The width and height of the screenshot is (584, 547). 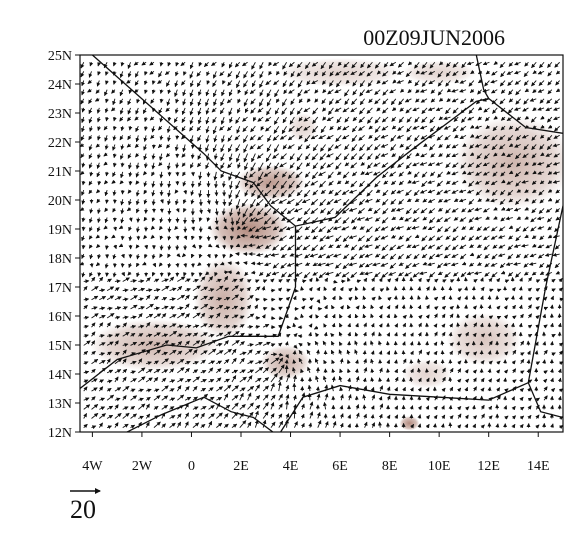 I want to click on x-tick-label: 12E, so click(x=488, y=466).